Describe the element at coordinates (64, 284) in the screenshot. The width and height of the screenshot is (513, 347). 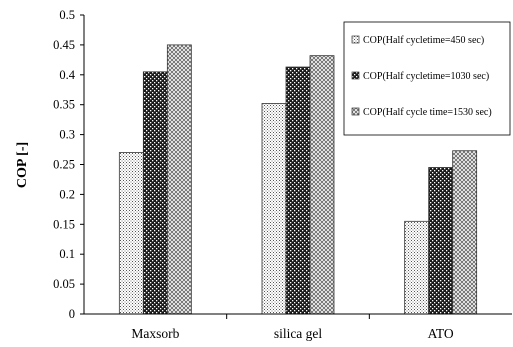
I see `y-tick-label: 0.05` at that location.